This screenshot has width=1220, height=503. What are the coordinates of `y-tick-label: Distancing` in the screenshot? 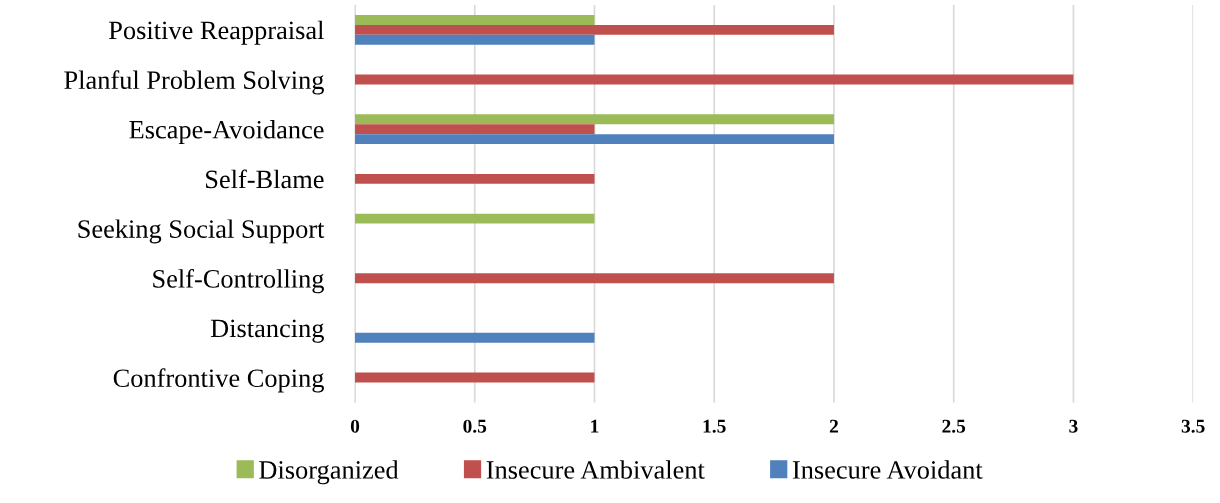 It's located at (267, 331).